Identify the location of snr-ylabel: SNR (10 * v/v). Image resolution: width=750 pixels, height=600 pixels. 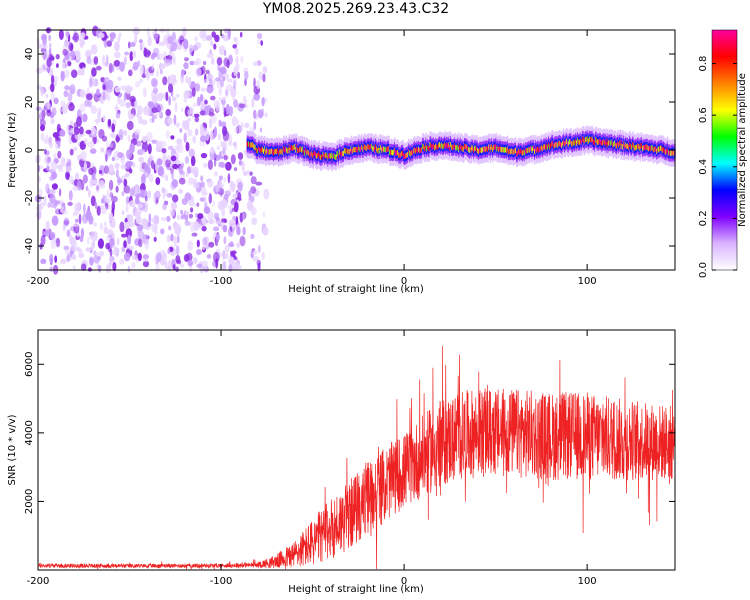
(12, 449).